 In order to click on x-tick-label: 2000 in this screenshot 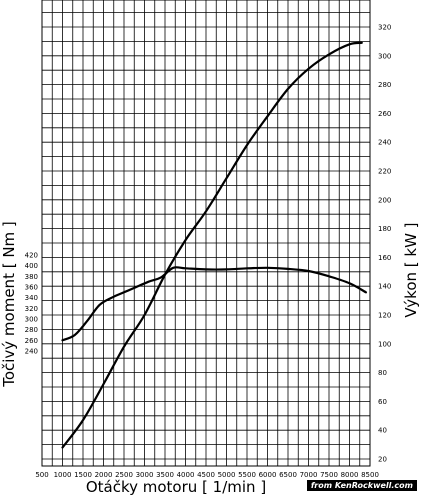, I will do `click(104, 475)`.